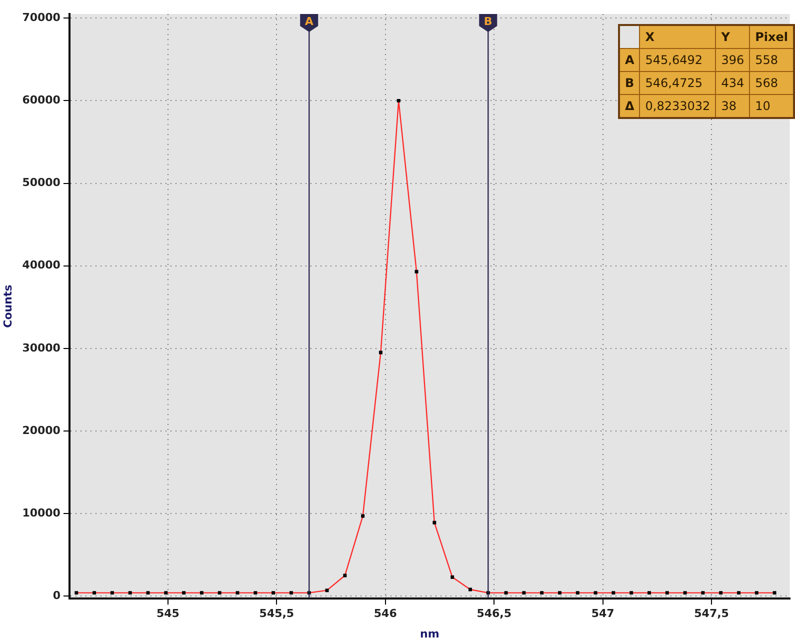  I want to click on ref-line-label: B, so click(488, 21).